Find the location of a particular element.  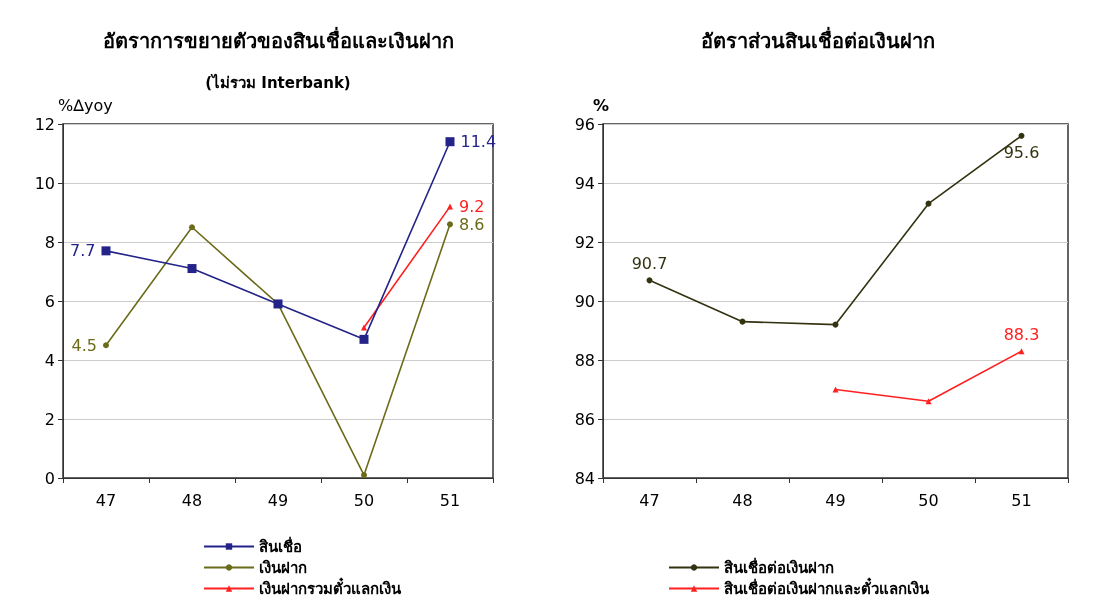

y-tick-label: 96 is located at coordinates (584, 124).